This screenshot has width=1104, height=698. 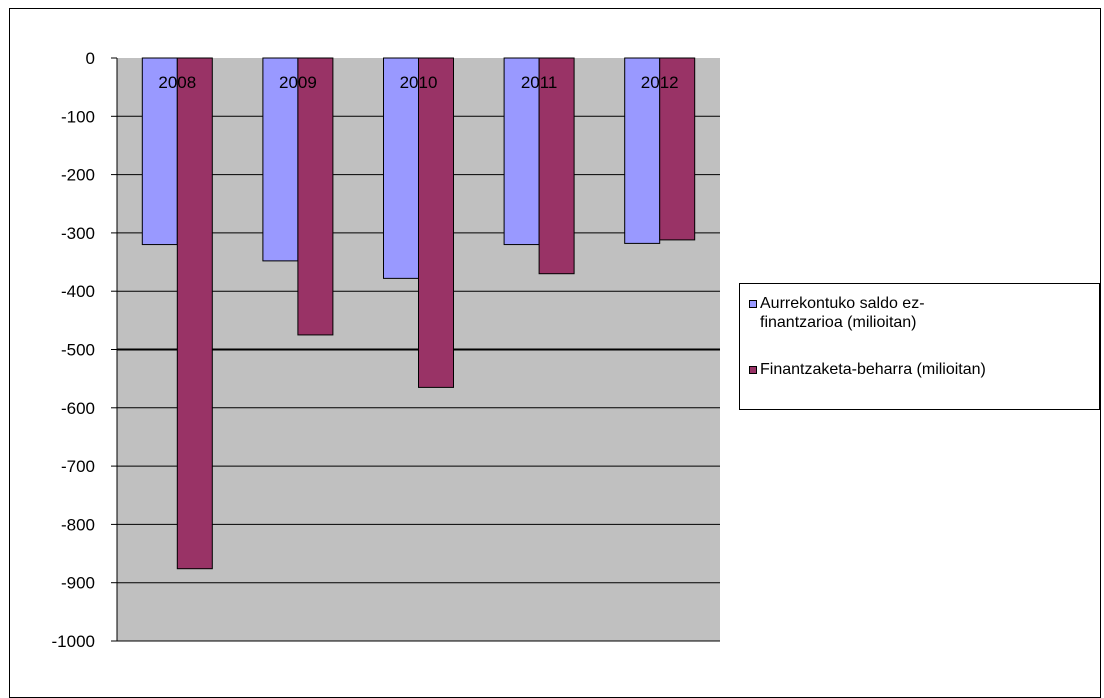 What do you see at coordinates (842, 303) in the screenshot?
I see `legend-label-line: Aurrekontuko saldo ez-` at bounding box center [842, 303].